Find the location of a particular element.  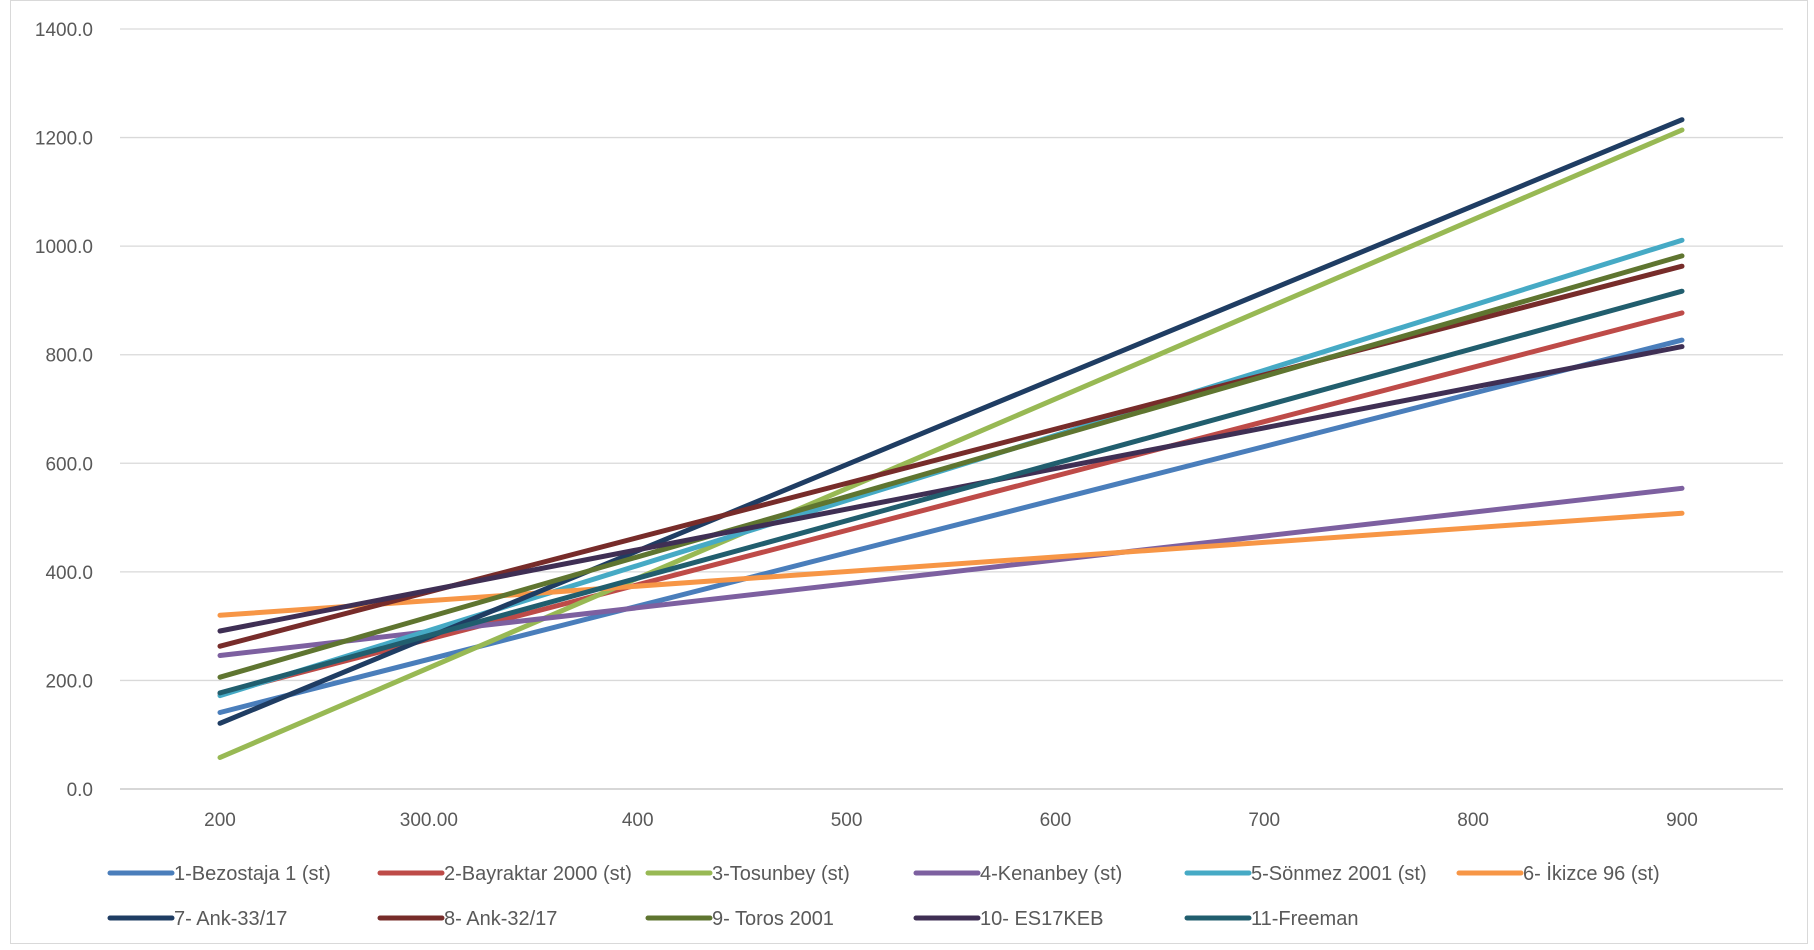

y-tick-label: 1400.0 is located at coordinates (64, 30).